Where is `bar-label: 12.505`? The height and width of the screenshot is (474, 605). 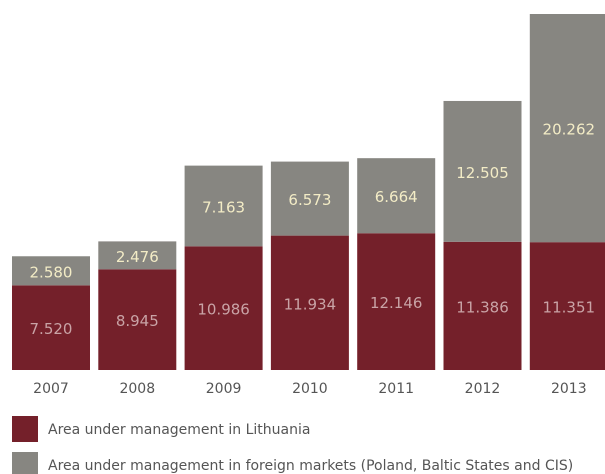
bar-label: 12.505 is located at coordinates (482, 173).